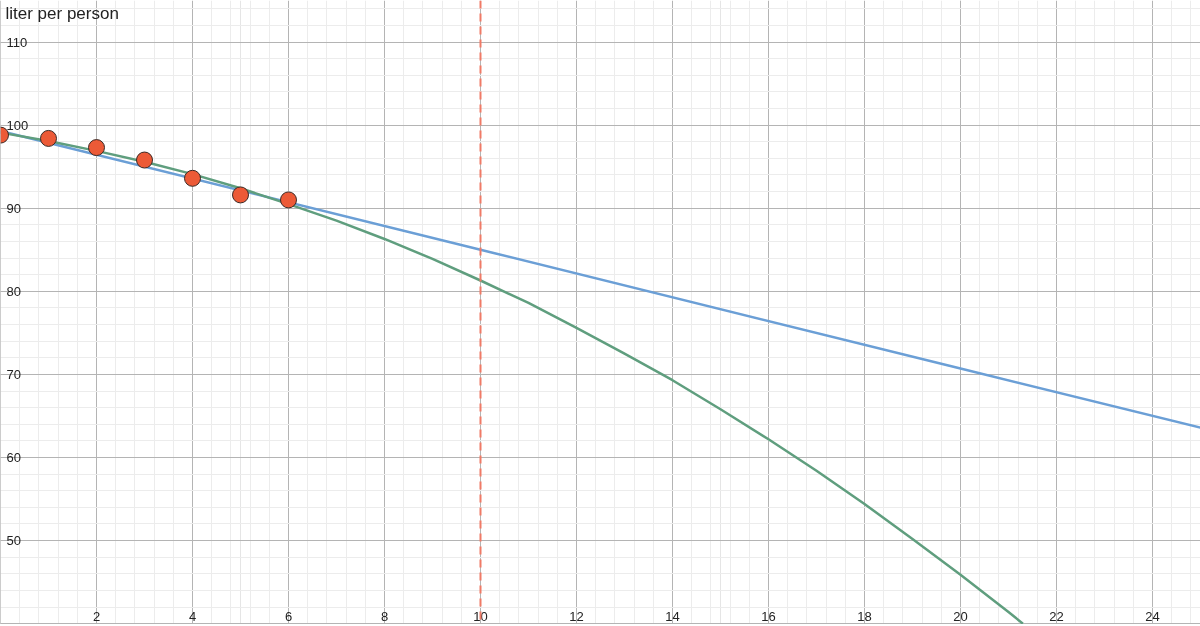  I want to click on x-tick-label: 2, so click(96, 616).